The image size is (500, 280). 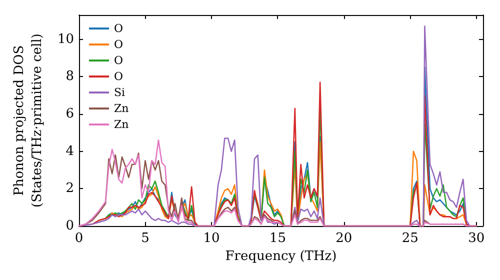 I want to click on y-tick-label: 8, so click(x=70, y=76).